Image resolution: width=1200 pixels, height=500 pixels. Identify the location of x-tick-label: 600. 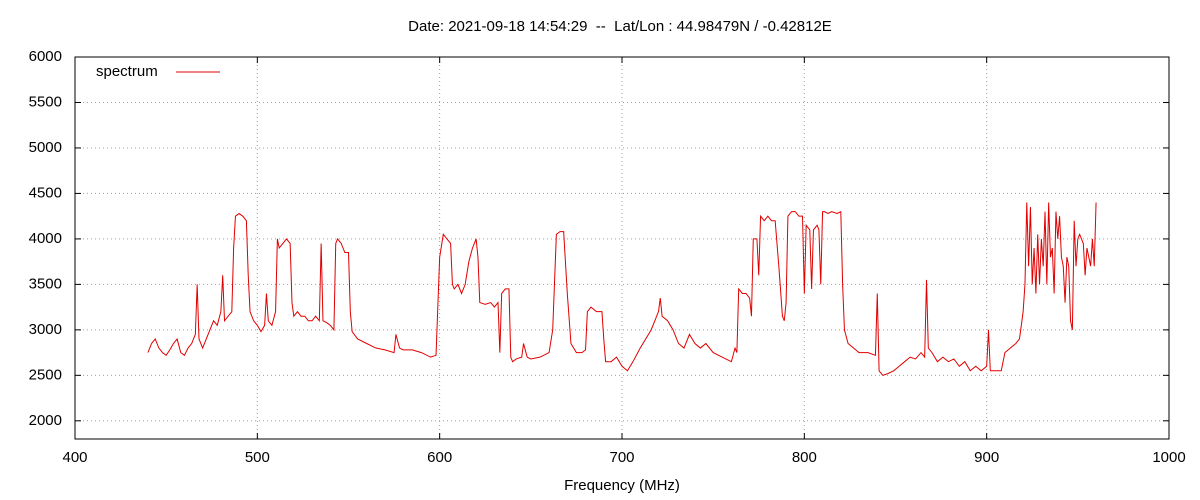
(439, 457).